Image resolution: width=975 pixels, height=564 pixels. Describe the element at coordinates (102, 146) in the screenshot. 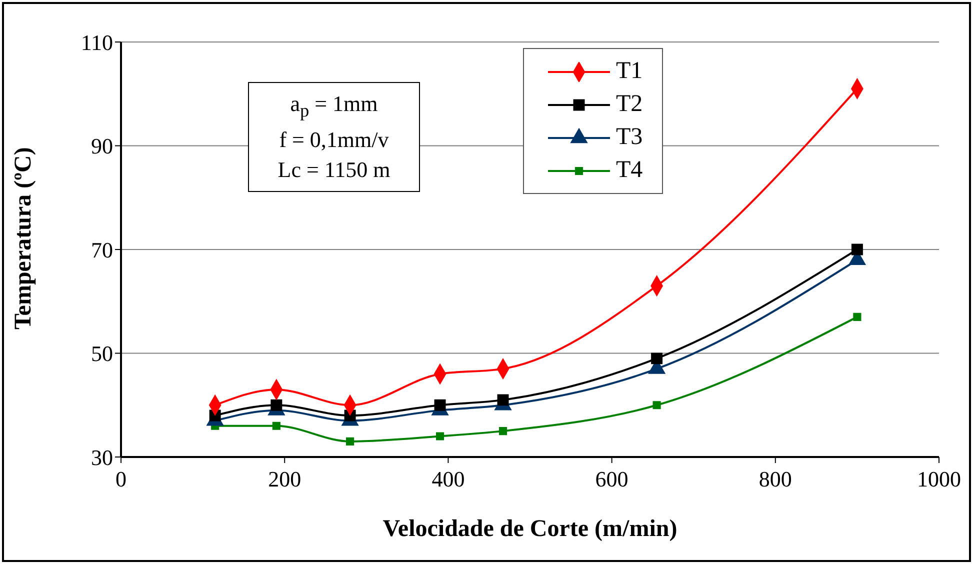

I see `y-tick-label: 90` at that location.